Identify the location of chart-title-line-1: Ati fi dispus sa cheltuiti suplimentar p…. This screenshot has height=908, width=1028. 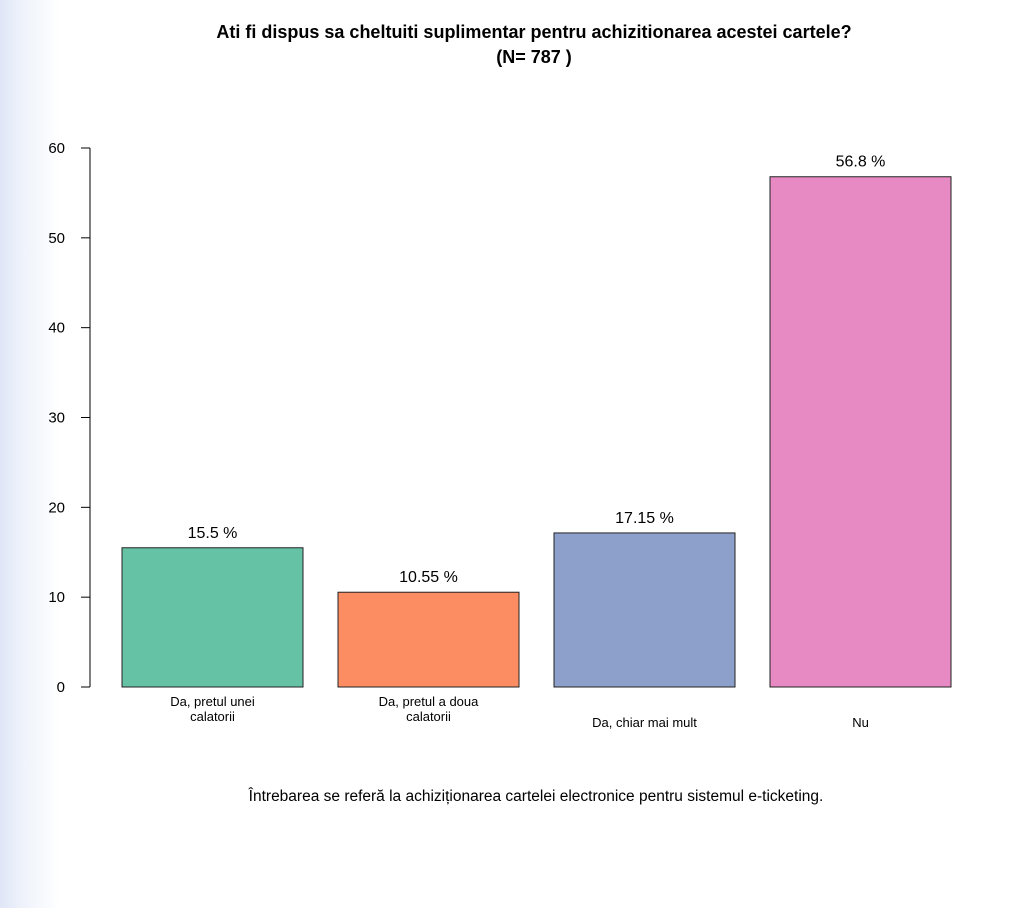
(533, 32).